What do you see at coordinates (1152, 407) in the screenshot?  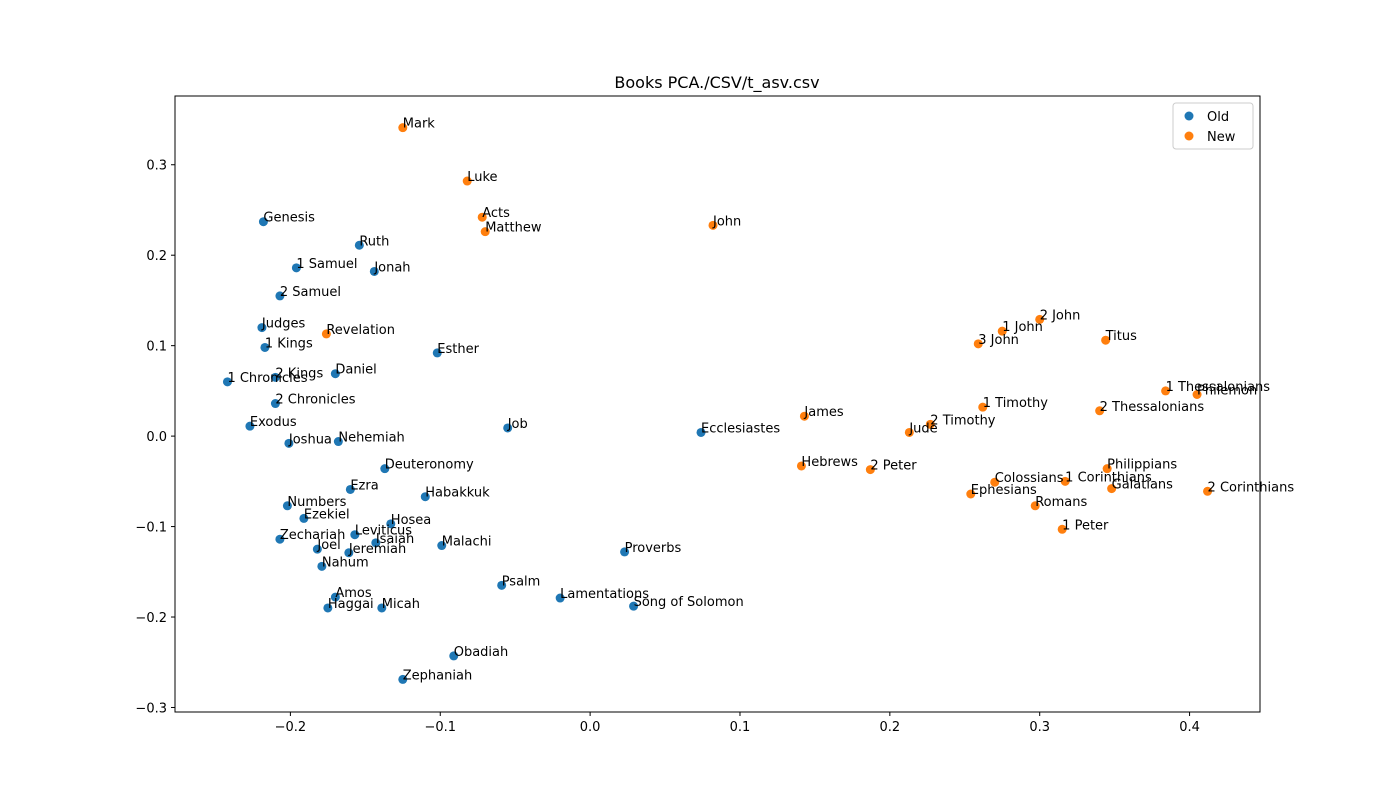 I see `point-label: 2 Thessalonians` at bounding box center [1152, 407].